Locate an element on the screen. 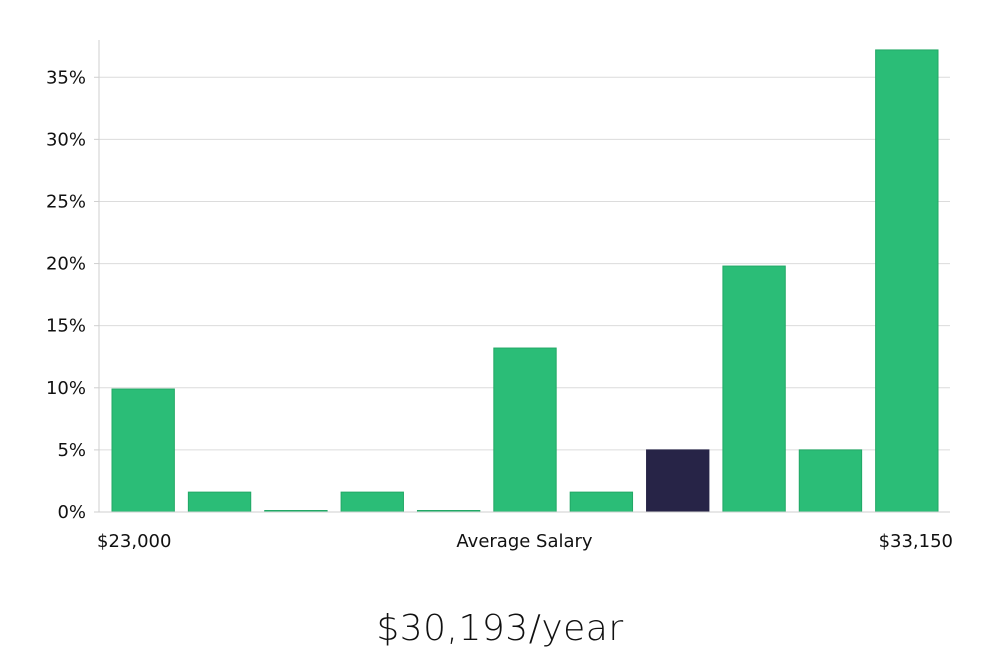  y-tick-label: 35% is located at coordinates (66, 77).